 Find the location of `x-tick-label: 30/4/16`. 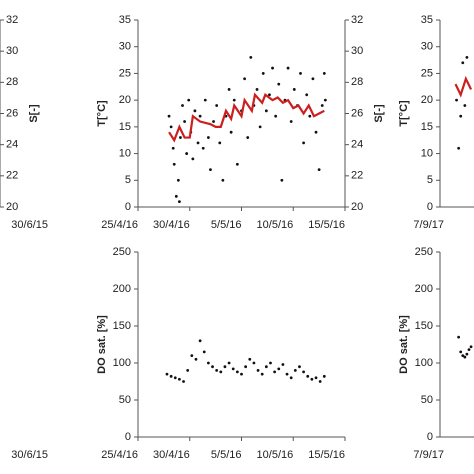

x-tick-label: 30/4/16 is located at coordinates (171, 225).